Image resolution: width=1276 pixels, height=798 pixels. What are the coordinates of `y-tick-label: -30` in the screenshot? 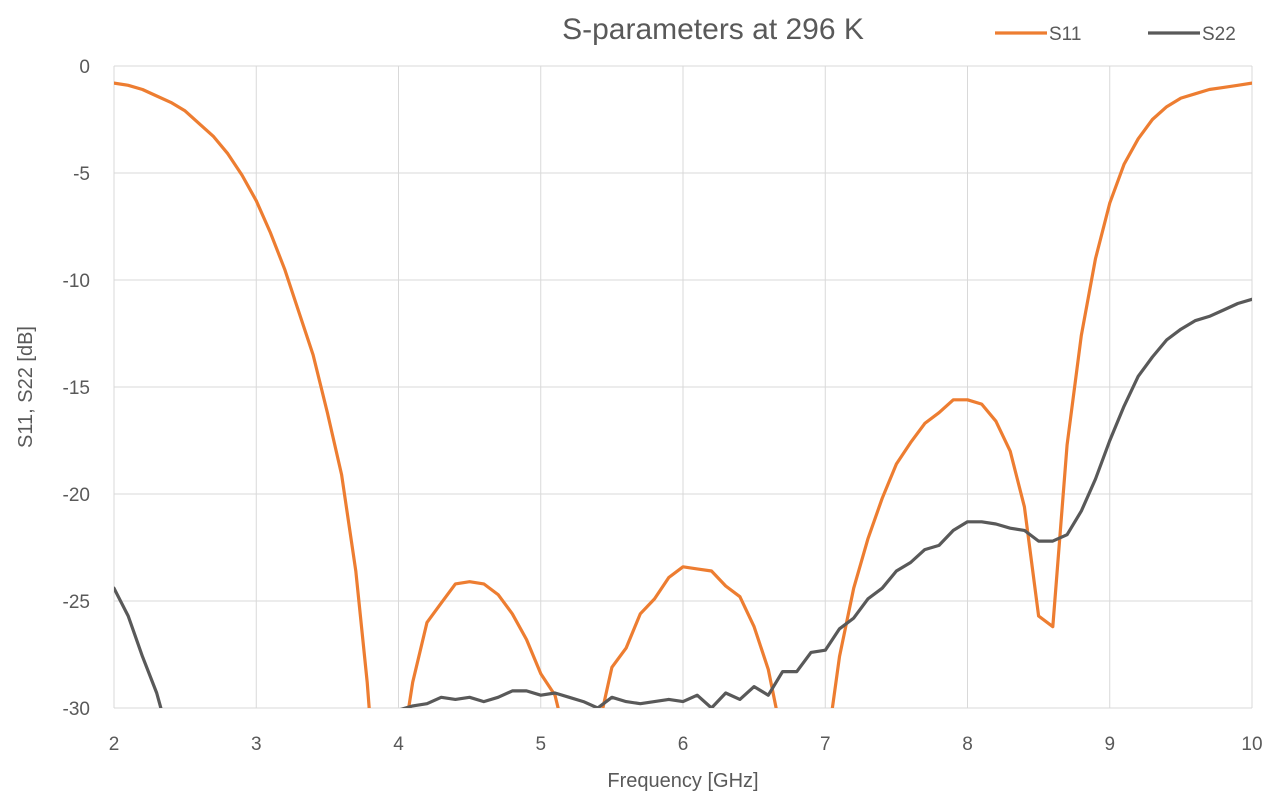 It's located at (76, 709).